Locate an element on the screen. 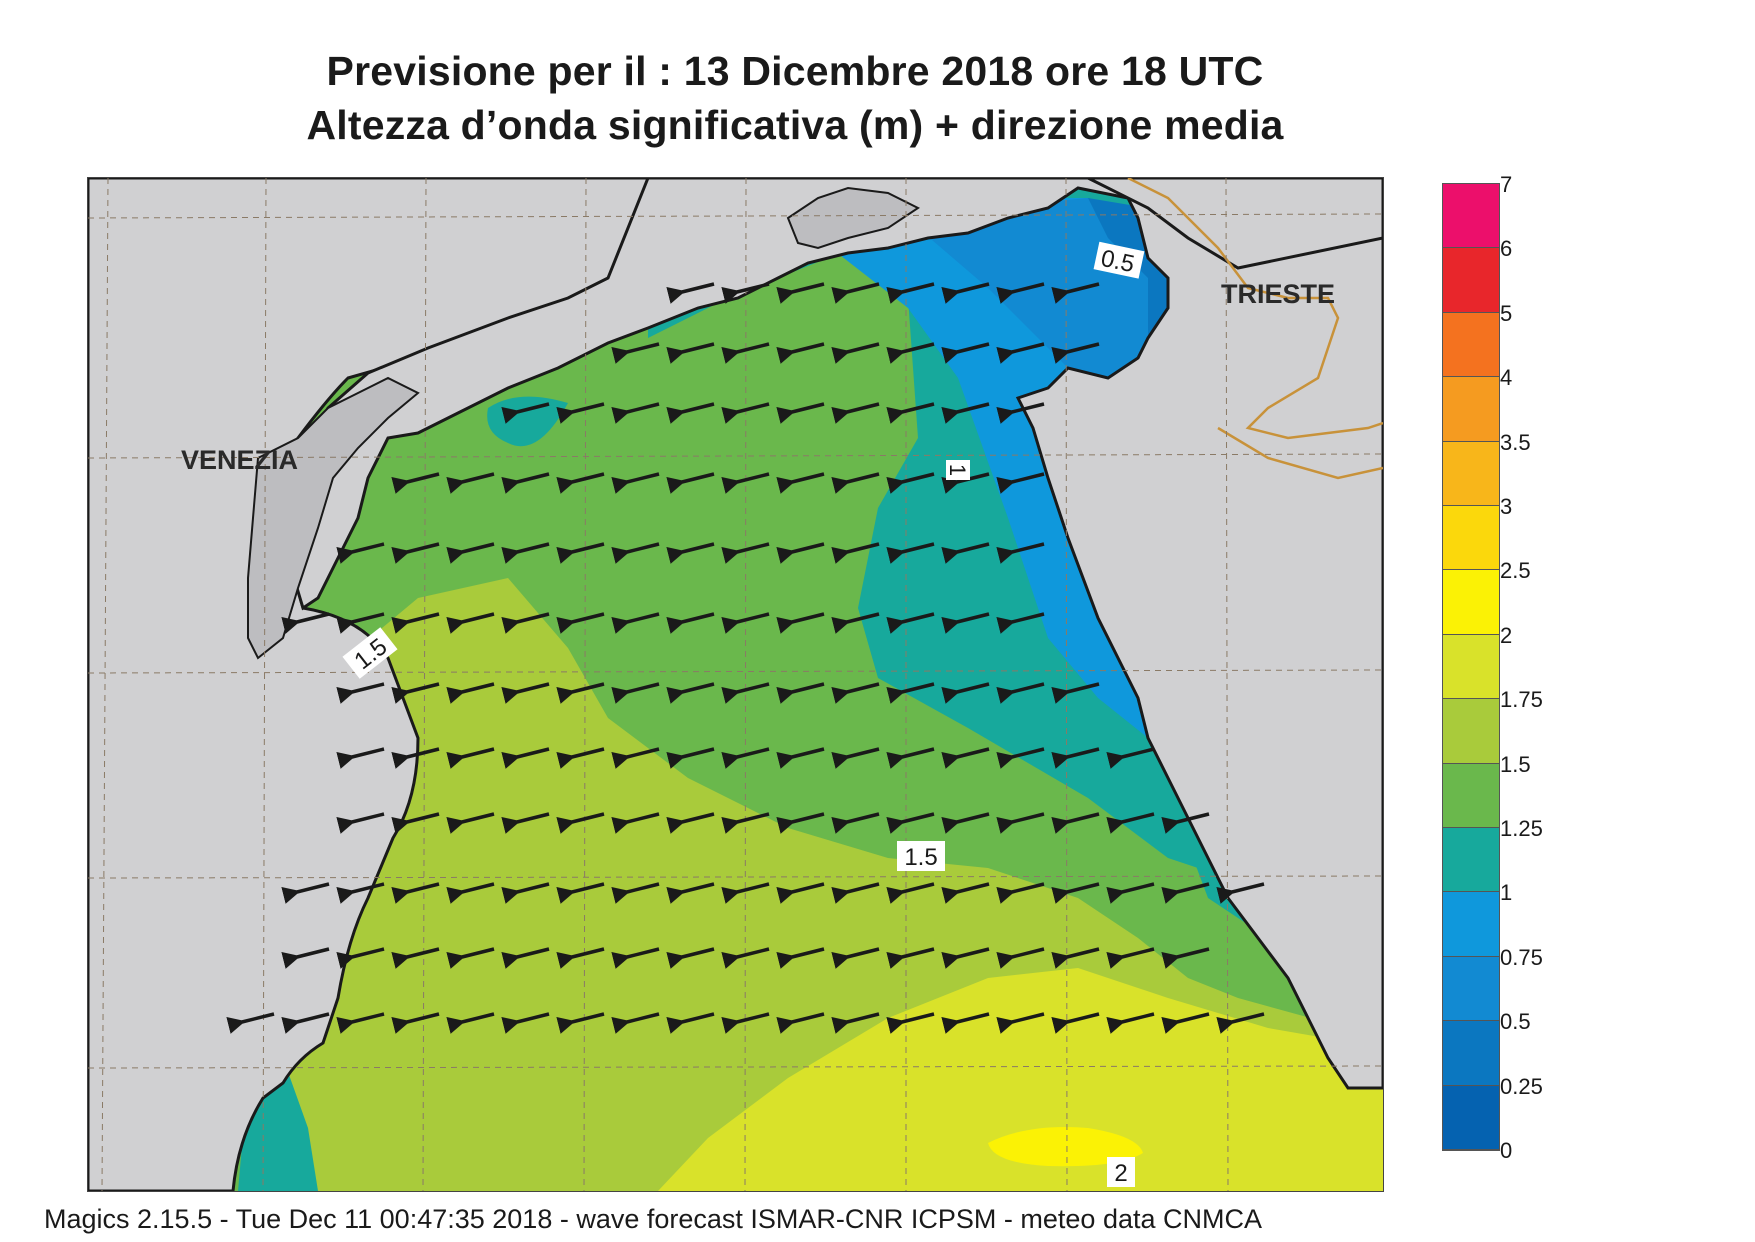  land-grado-lagoon is located at coordinates (853, 218).